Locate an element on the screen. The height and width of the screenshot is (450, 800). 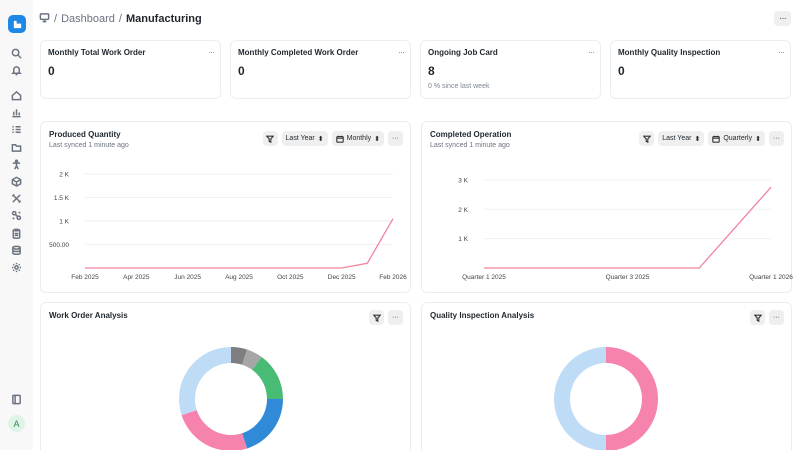
stat-card-total-work-order: Monthly Total Work Order ··· 0 is located at coordinates (130, 69).